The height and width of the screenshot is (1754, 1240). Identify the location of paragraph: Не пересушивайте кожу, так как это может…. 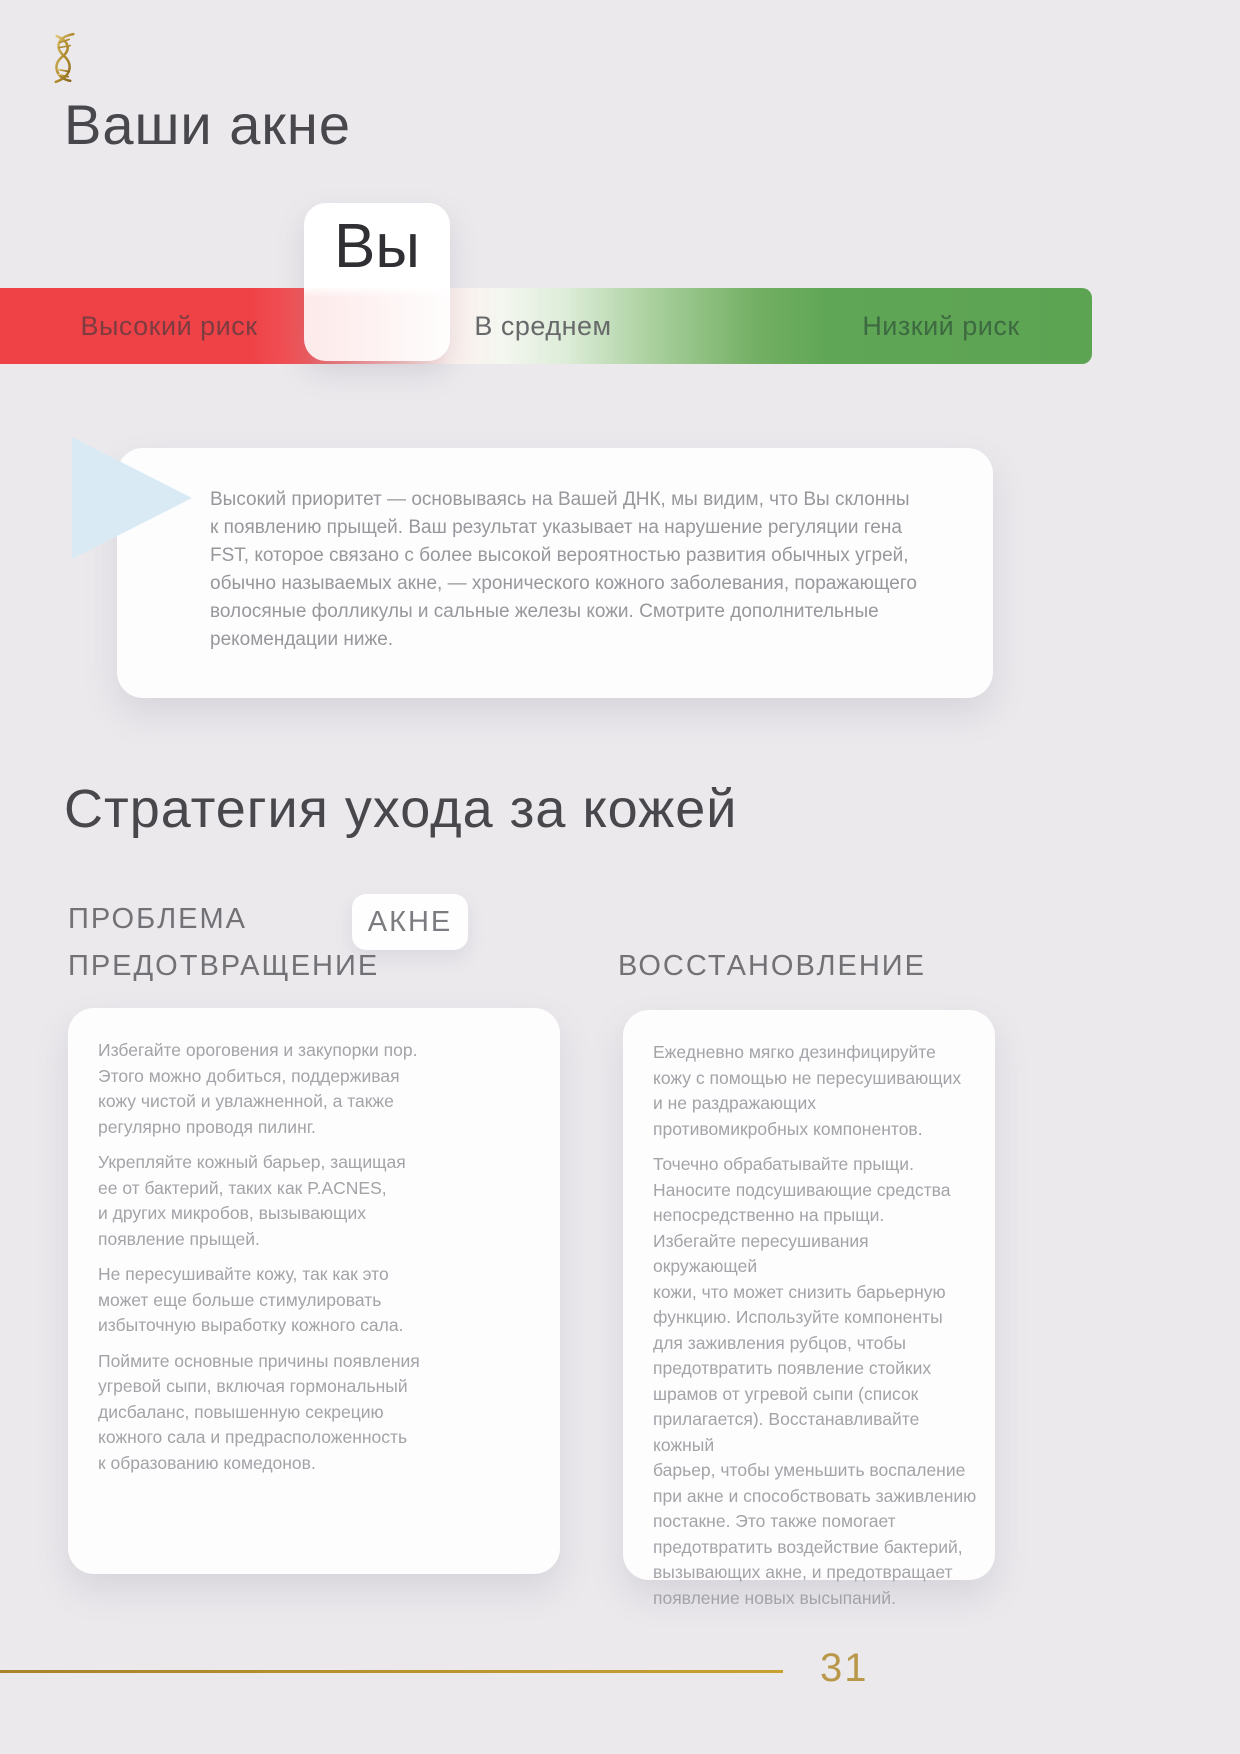
(251, 1299).